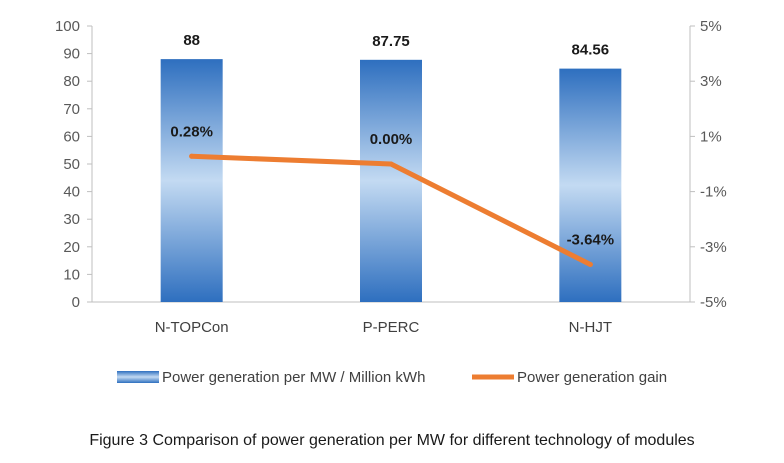 This screenshot has width=784, height=463. What do you see at coordinates (71, 274) in the screenshot?
I see `y-left-tick-label: 10` at bounding box center [71, 274].